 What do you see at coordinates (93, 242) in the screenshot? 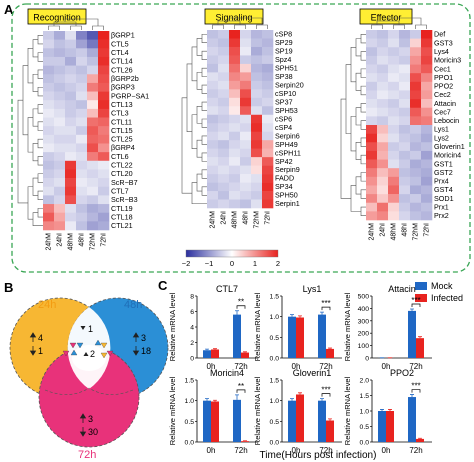
I see `recognition-condition-label: 72hM` at bounding box center [93, 242].